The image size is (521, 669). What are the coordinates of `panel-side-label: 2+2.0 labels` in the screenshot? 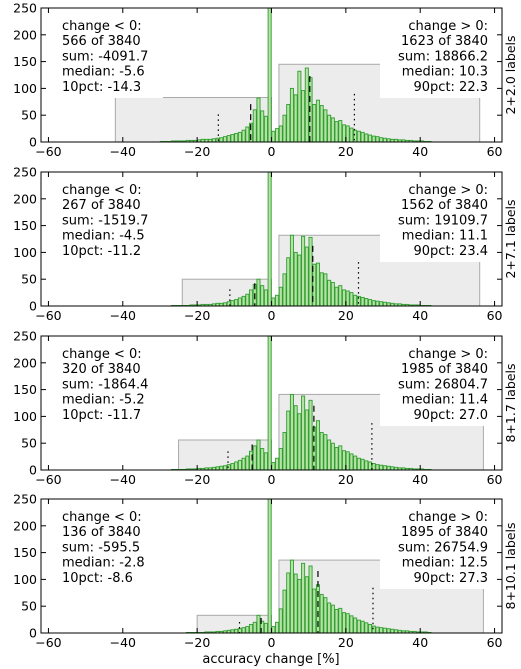 It's located at (510, 74).